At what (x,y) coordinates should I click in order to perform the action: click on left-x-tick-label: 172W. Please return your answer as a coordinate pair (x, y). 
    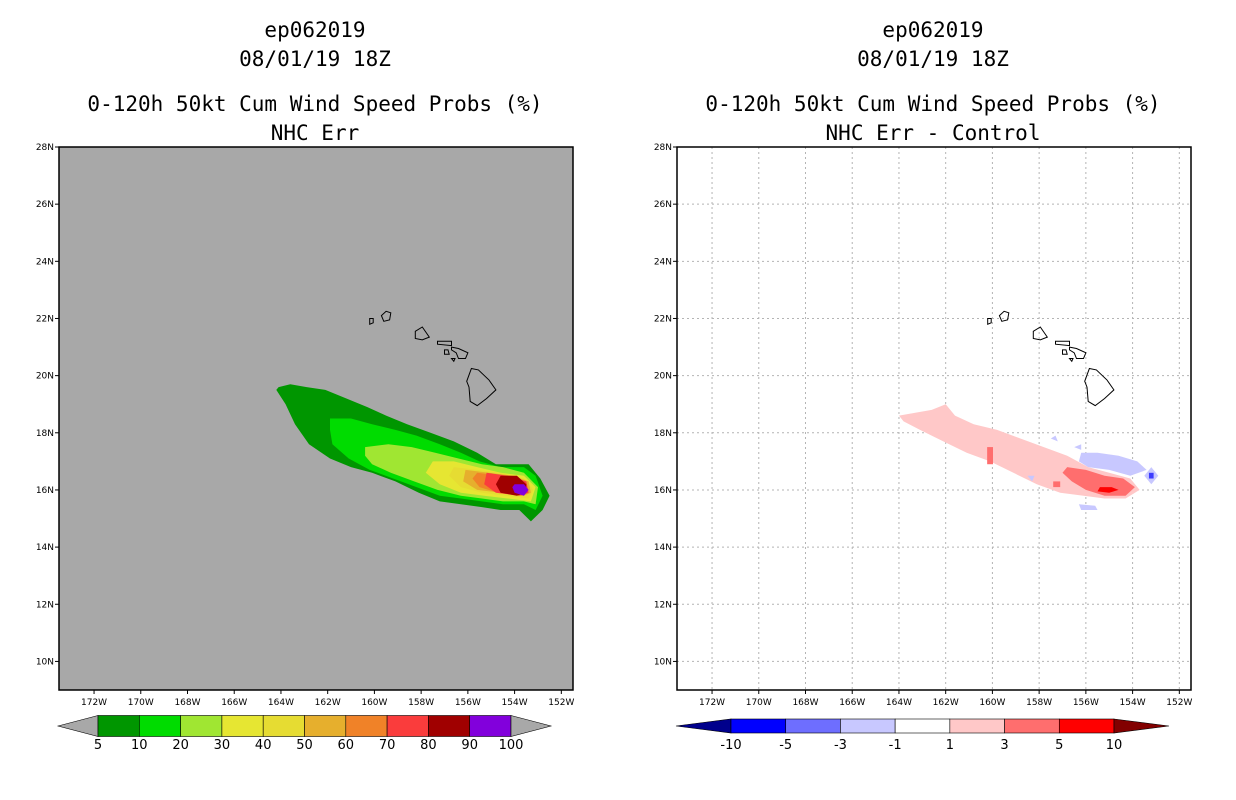
    Looking at the image, I should click on (94, 703).